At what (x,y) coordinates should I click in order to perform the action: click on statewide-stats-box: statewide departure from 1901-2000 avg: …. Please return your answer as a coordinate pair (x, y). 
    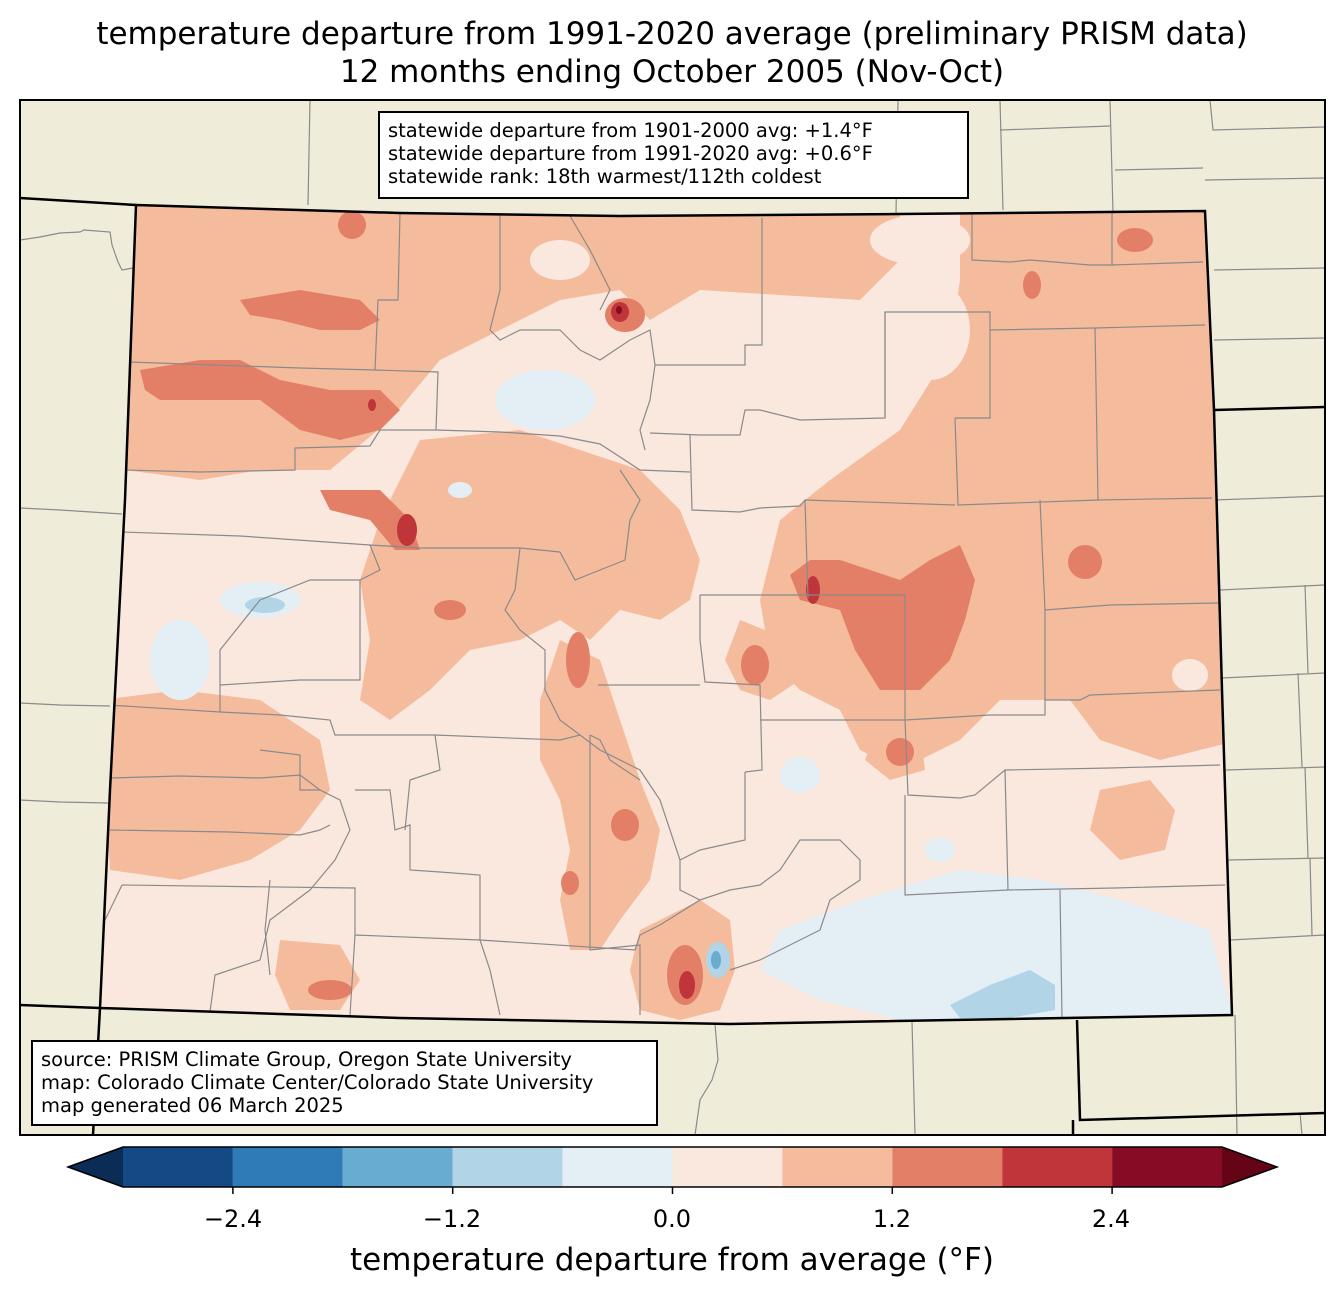
    Looking at the image, I should click on (673, 155).